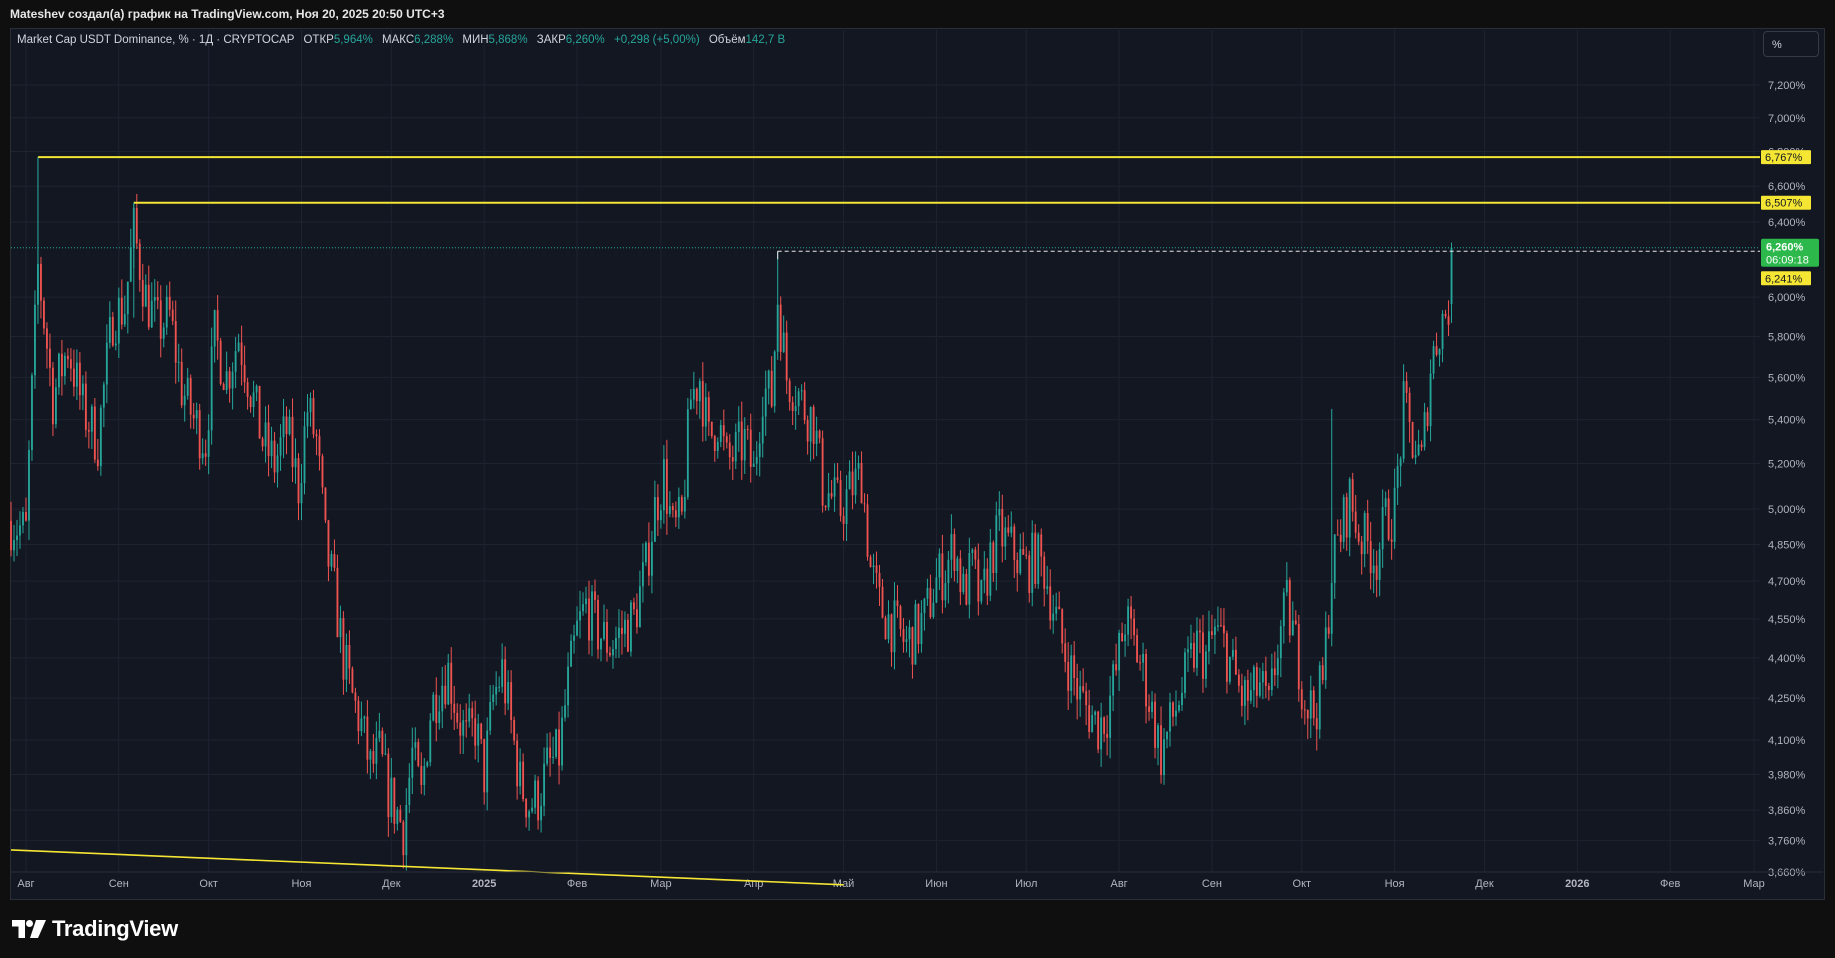 The width and height of the screenshot is (1835, 958). I want to click on tradingview-logo: TradingView, so click(95, 929).